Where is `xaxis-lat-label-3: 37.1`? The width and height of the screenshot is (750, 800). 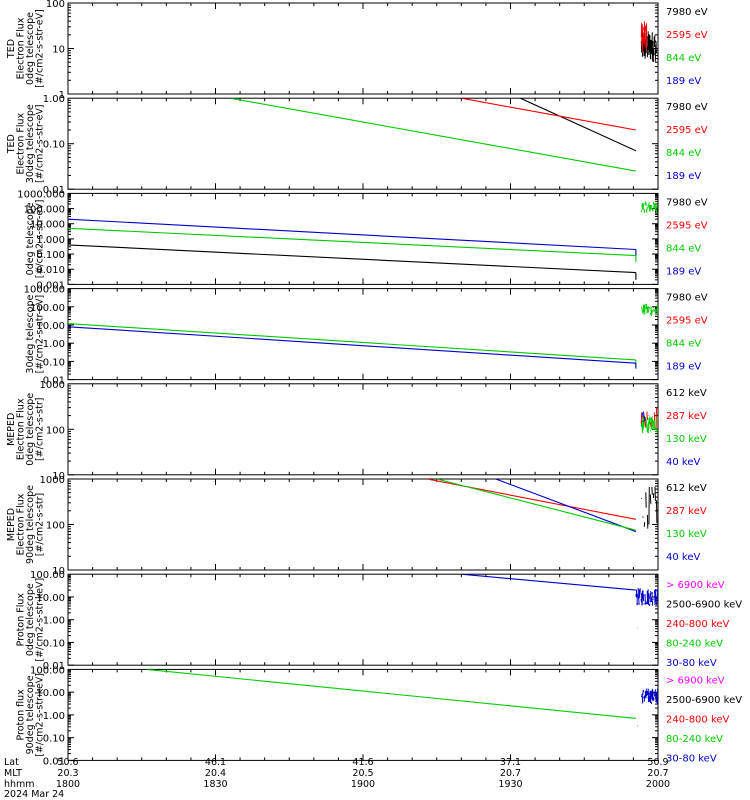 xaxis-lat-label-3: 37.1 is located at coordinates (510, 762).